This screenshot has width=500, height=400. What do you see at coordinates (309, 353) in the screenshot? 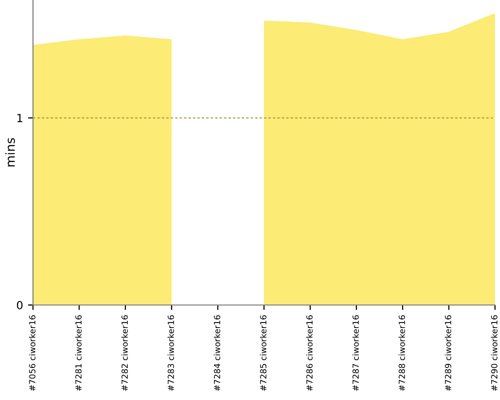
I see `x-tick-label: #7286 ciworker16` at bounding box center [309, 353].